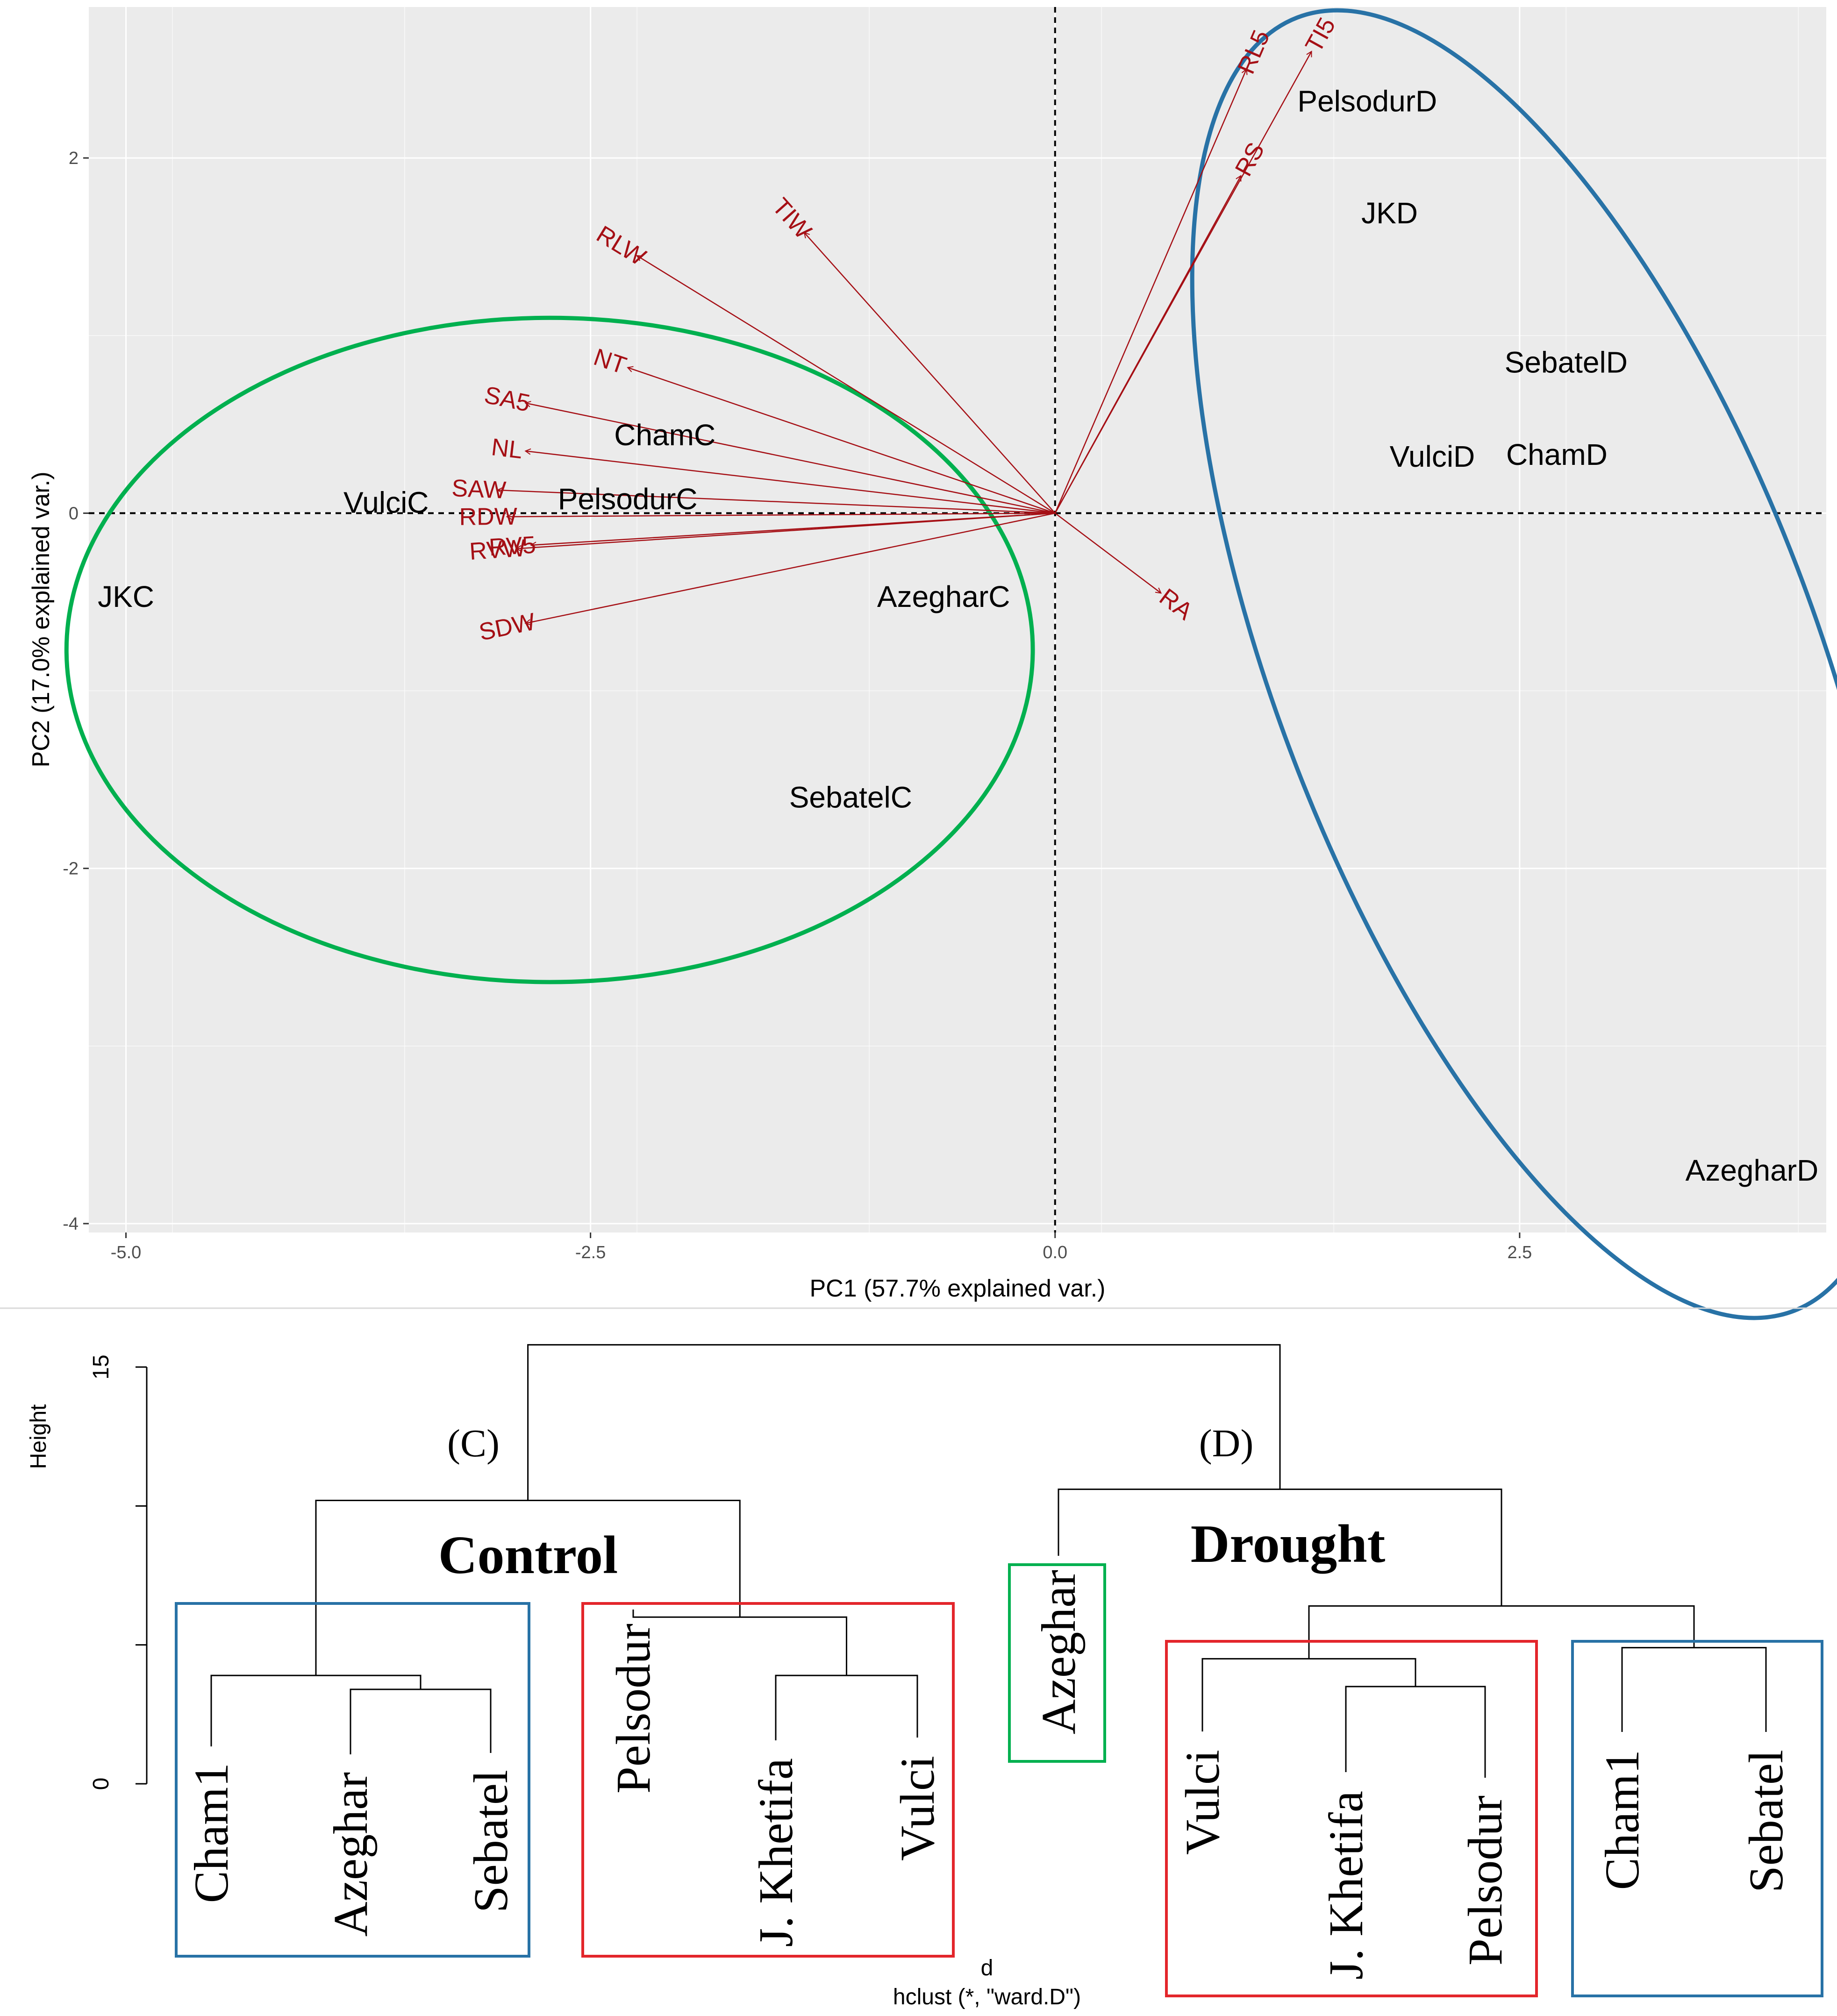 Image resolution: width=1837 pixels, height=2016 pixels. Describe the element at coordinates (74, 513) in the screenshot. I see `y-tick-label: 0` at that location.